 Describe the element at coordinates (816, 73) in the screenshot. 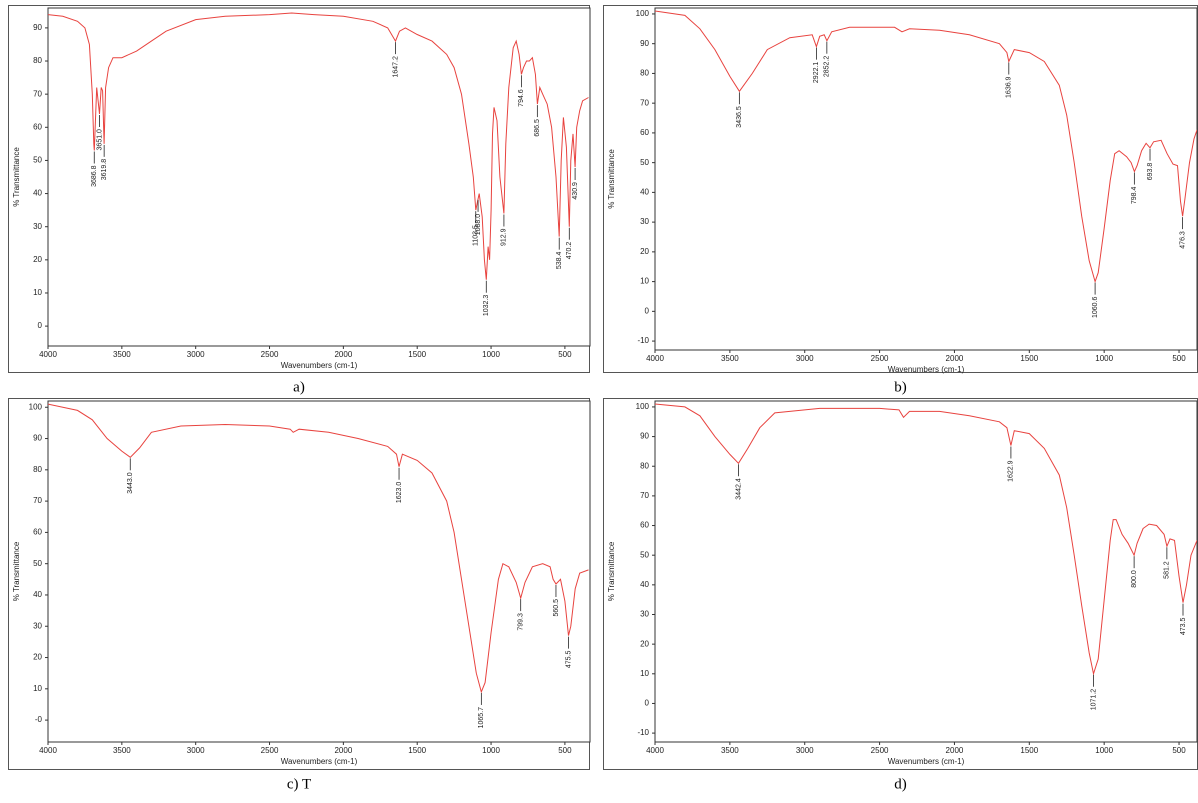

I see `peak-label: 2922.1` at that location.